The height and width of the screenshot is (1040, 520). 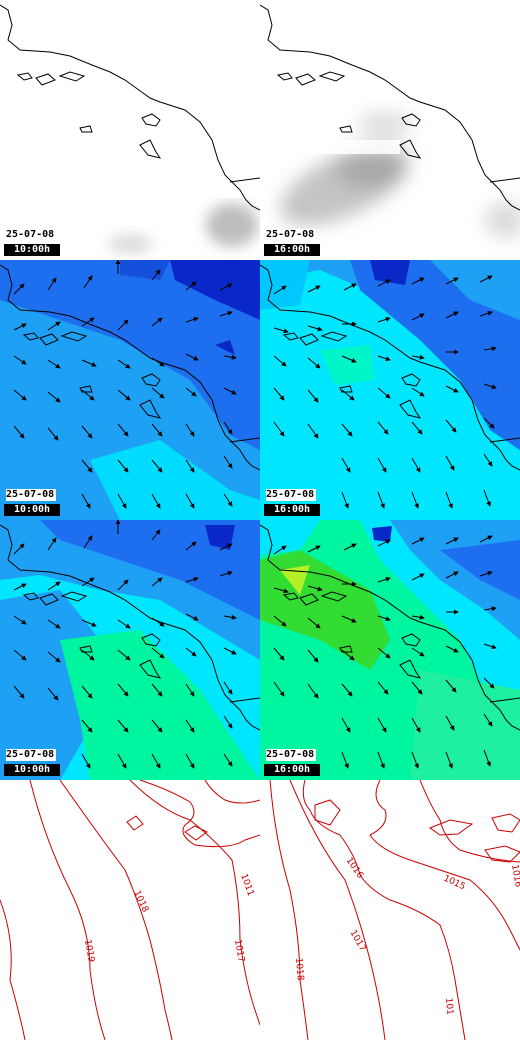 What do you see at coordinates (299, 969) in the screenshot?
I see `isobar-label: 1018` at bounding box center [299, 969].